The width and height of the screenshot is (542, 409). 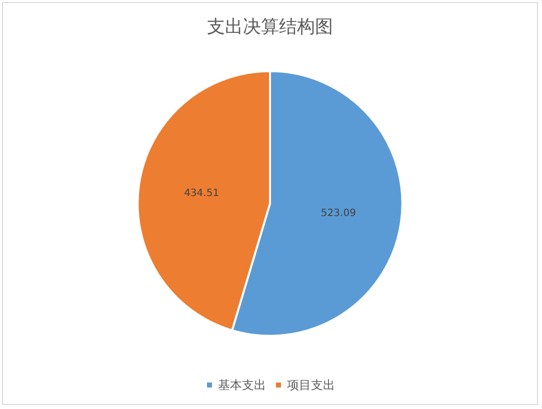 What do you see at coordinates (202, 193) in the screenshot?
I see `data-label: 434.51` at bounding box center [202, 193].